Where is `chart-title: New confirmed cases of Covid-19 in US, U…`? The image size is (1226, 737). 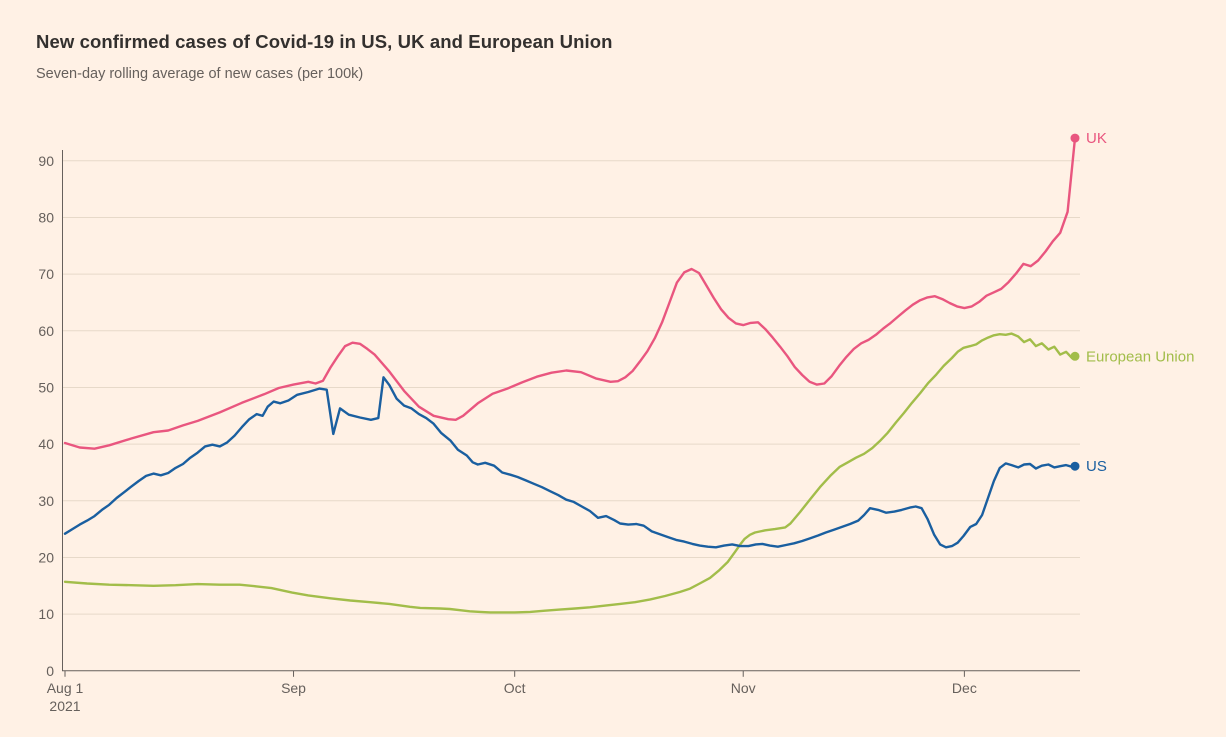 chart-title: New confirmed cases of Covid-19 in US, U… is located at coordinates (324, 41).